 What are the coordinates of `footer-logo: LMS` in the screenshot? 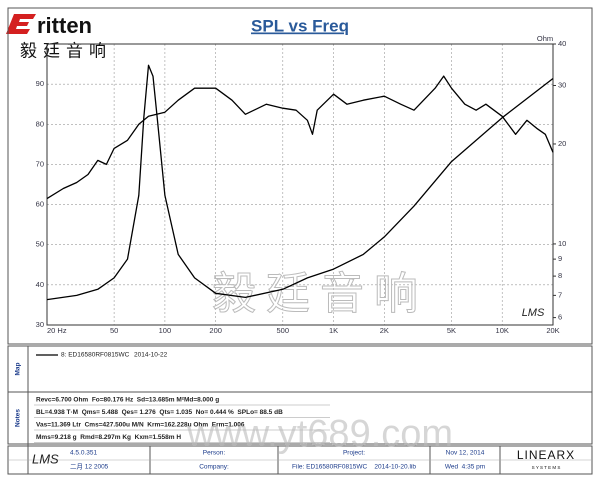 It's located at (45, 458).